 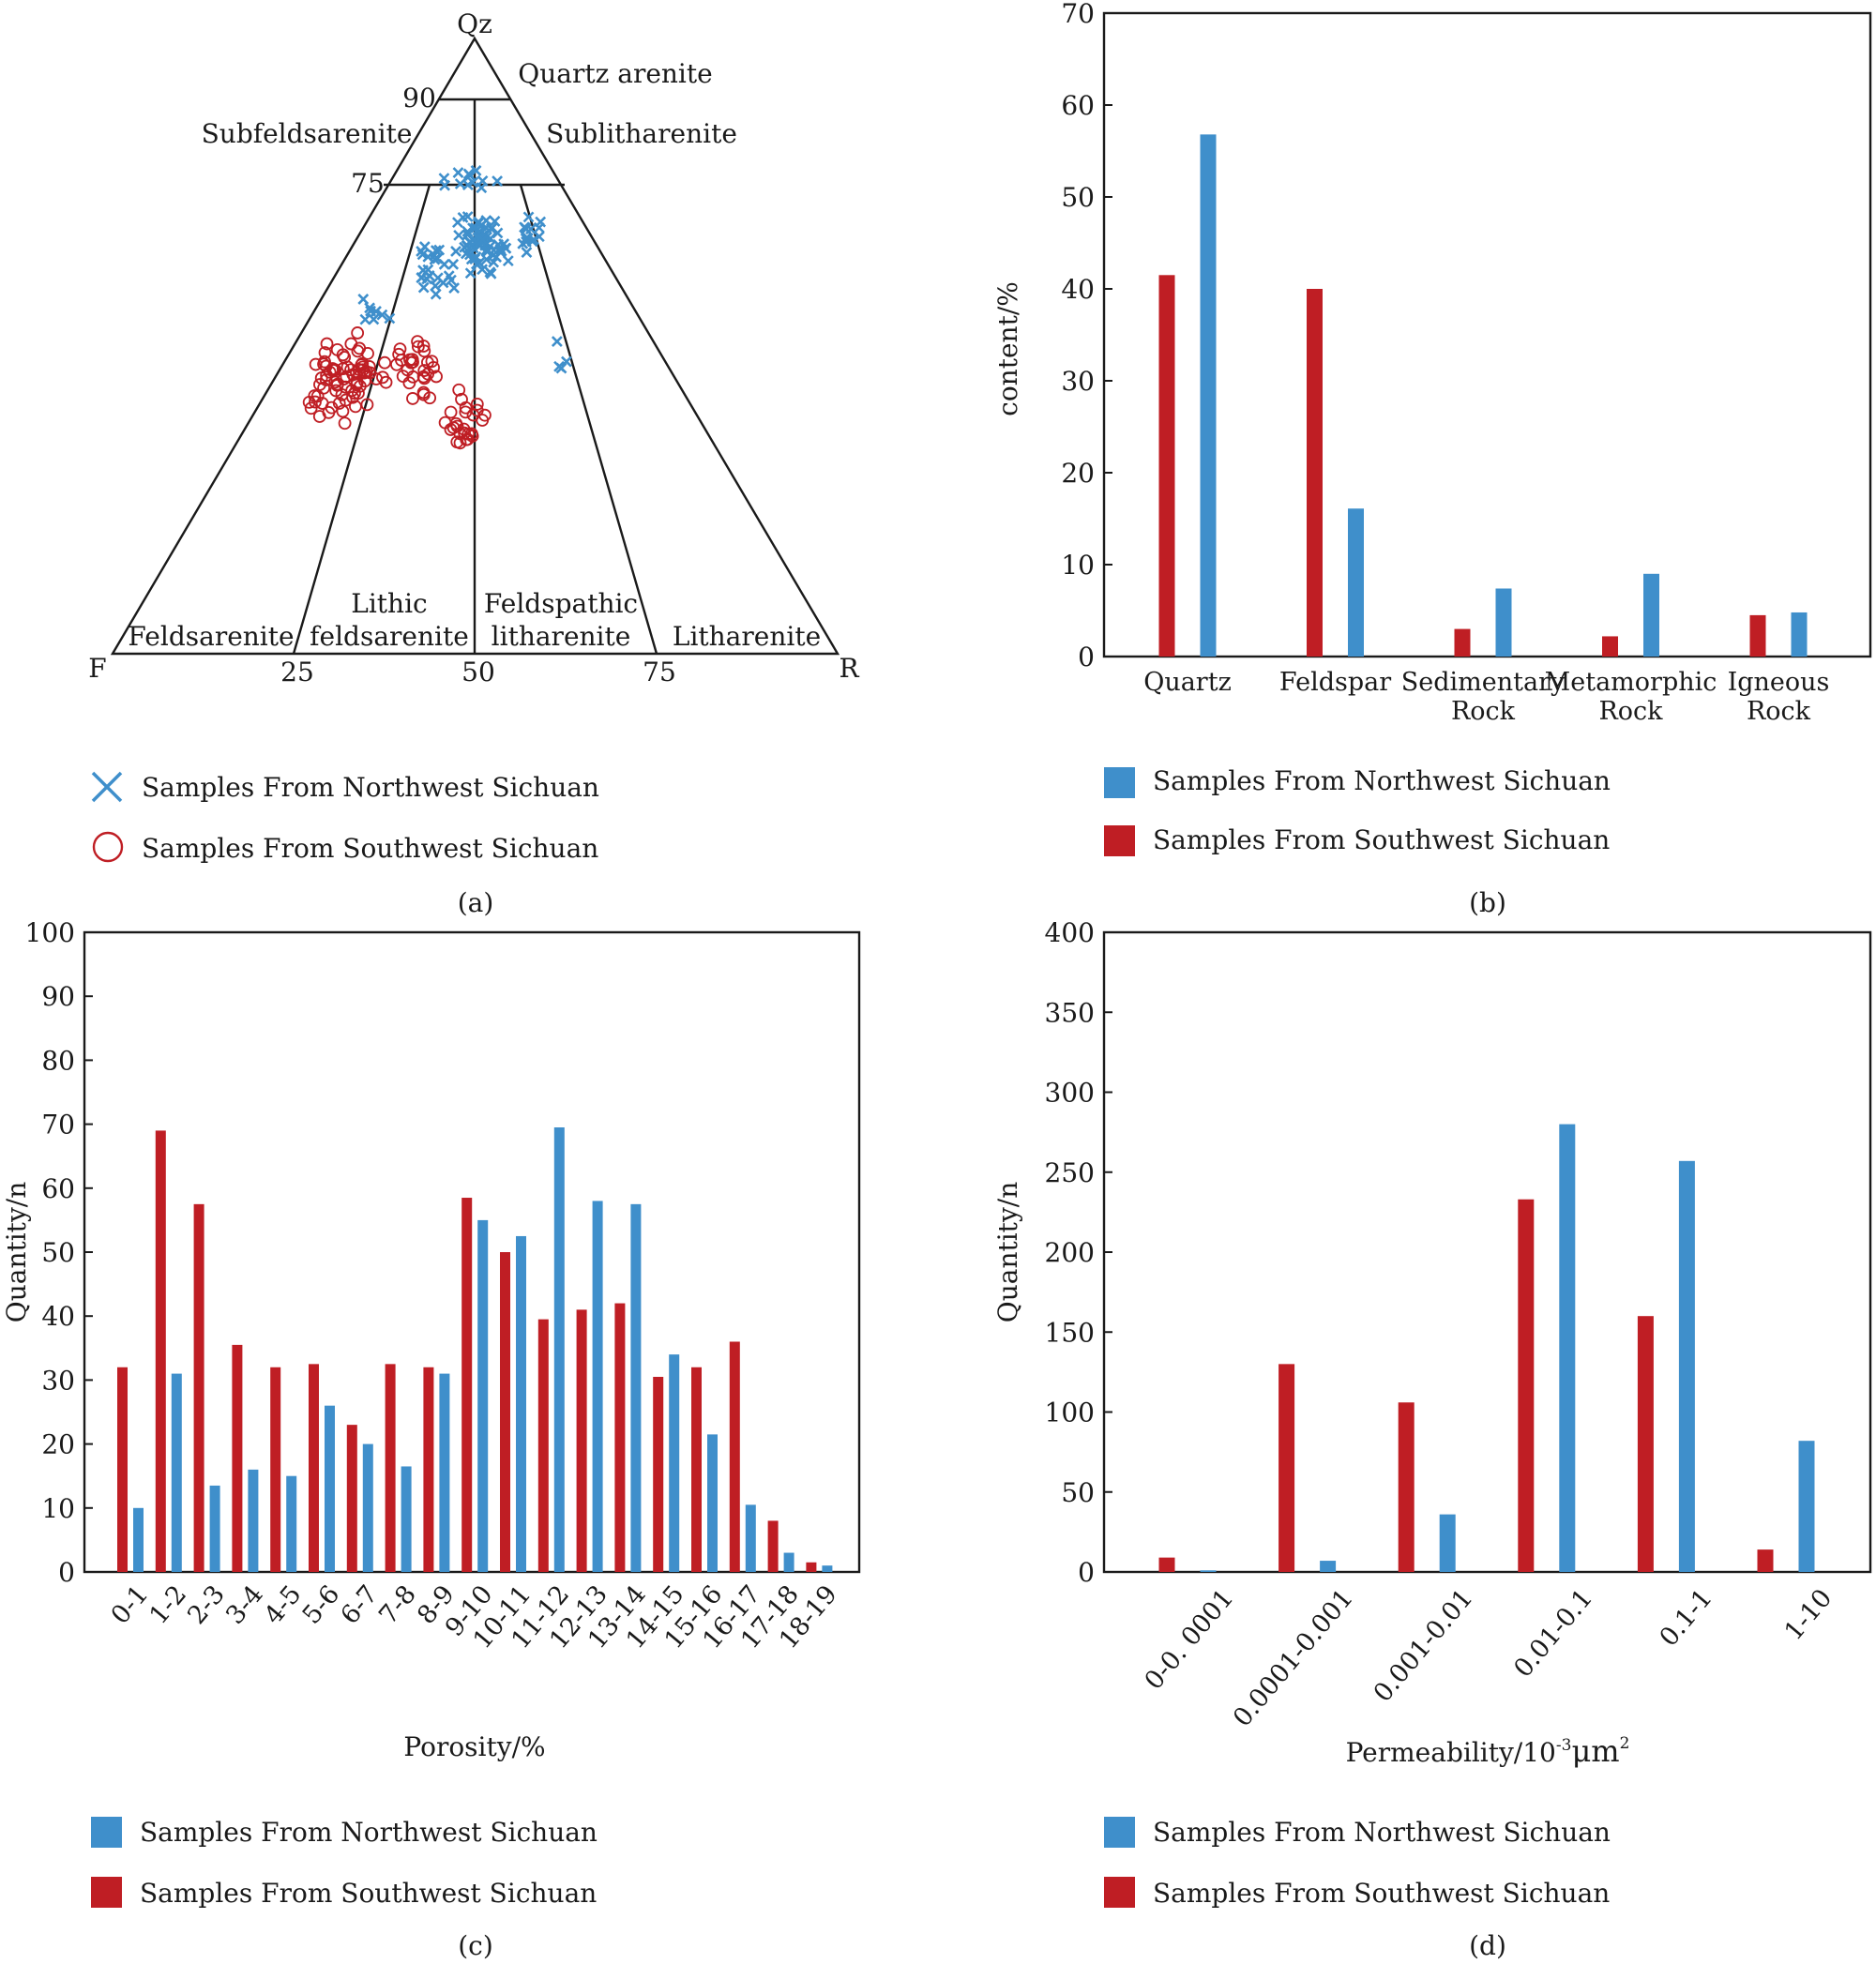 What do you see at coordinates (321, 1605) in the screenshot?
I see `x-tick-label: 5-6` at bounding box center [321, 1605].